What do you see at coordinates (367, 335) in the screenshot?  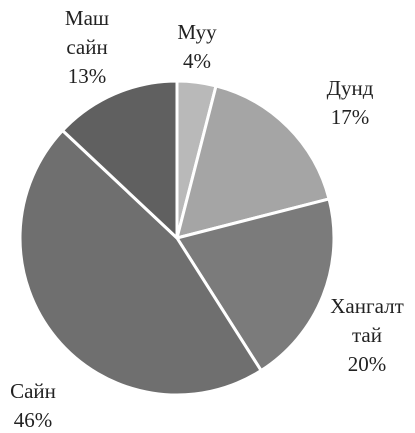 I see `slice-label: тай` at bounding box center [367, 335].